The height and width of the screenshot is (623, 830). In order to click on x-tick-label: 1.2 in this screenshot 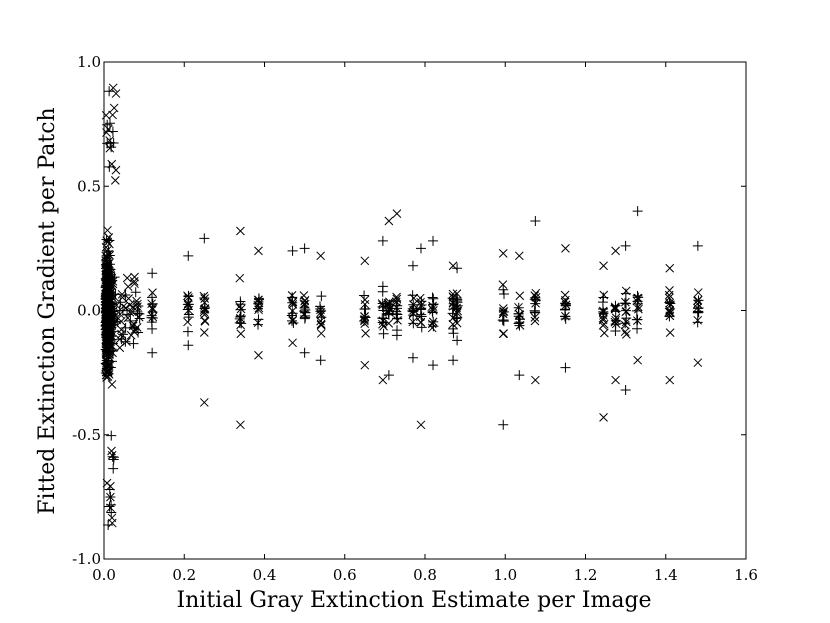, I will do `click(586, 575)`.